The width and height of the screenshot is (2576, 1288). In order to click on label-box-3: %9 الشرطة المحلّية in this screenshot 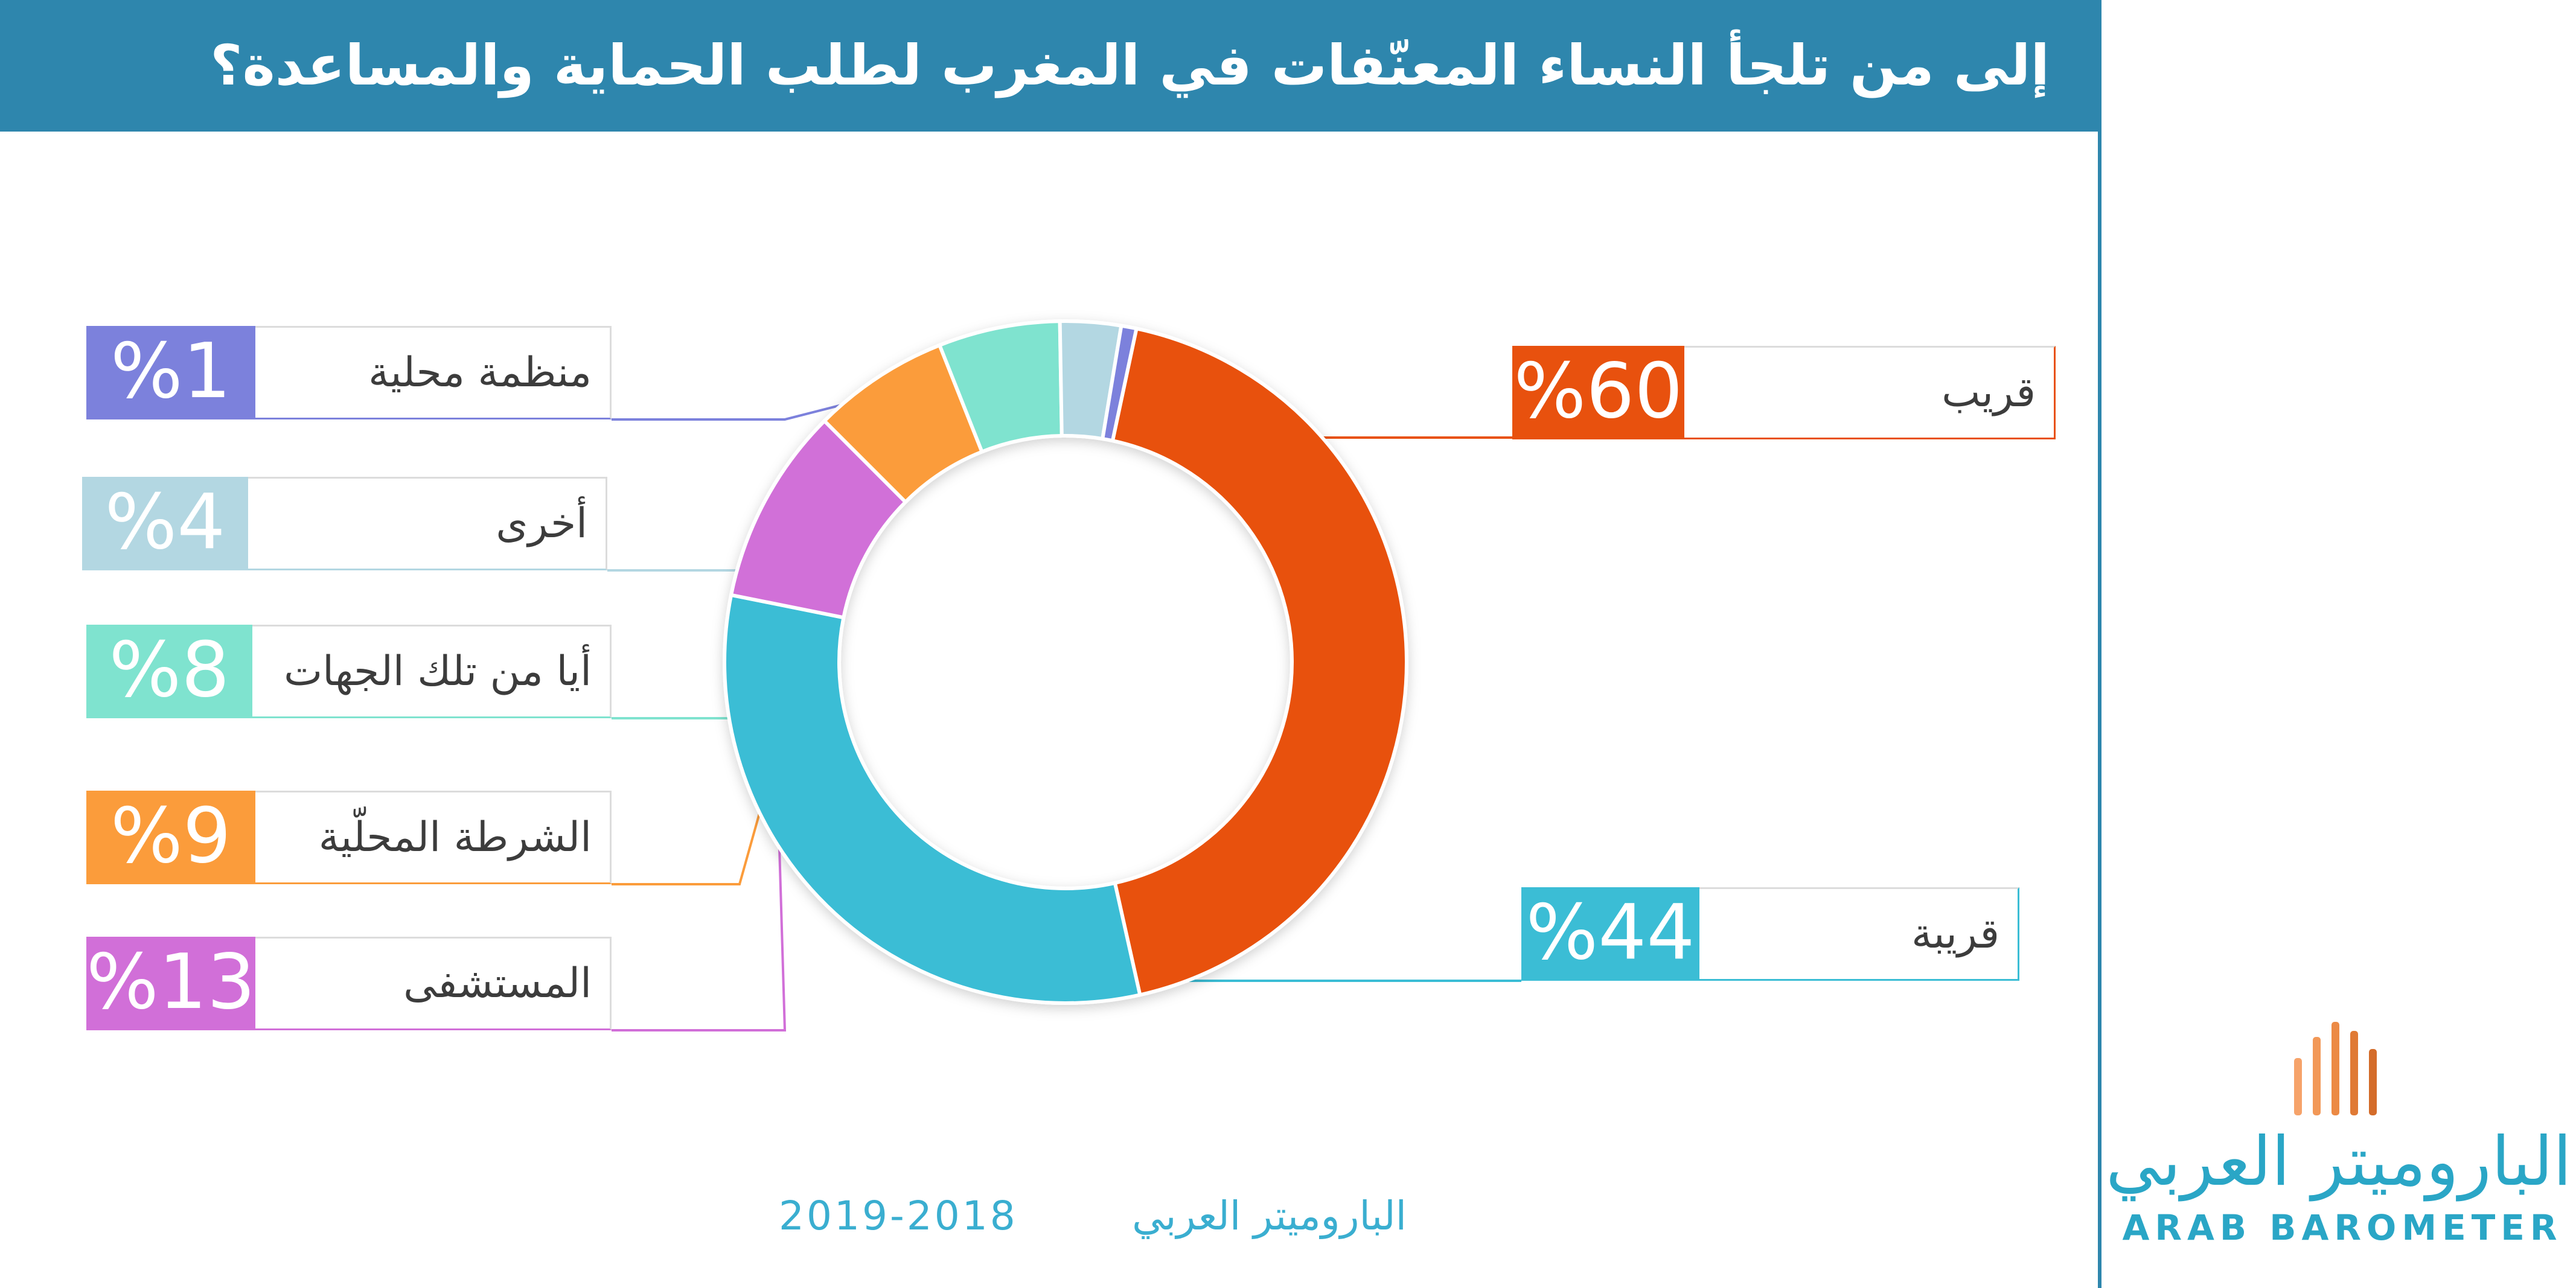, I will do `click(349, 837)`.